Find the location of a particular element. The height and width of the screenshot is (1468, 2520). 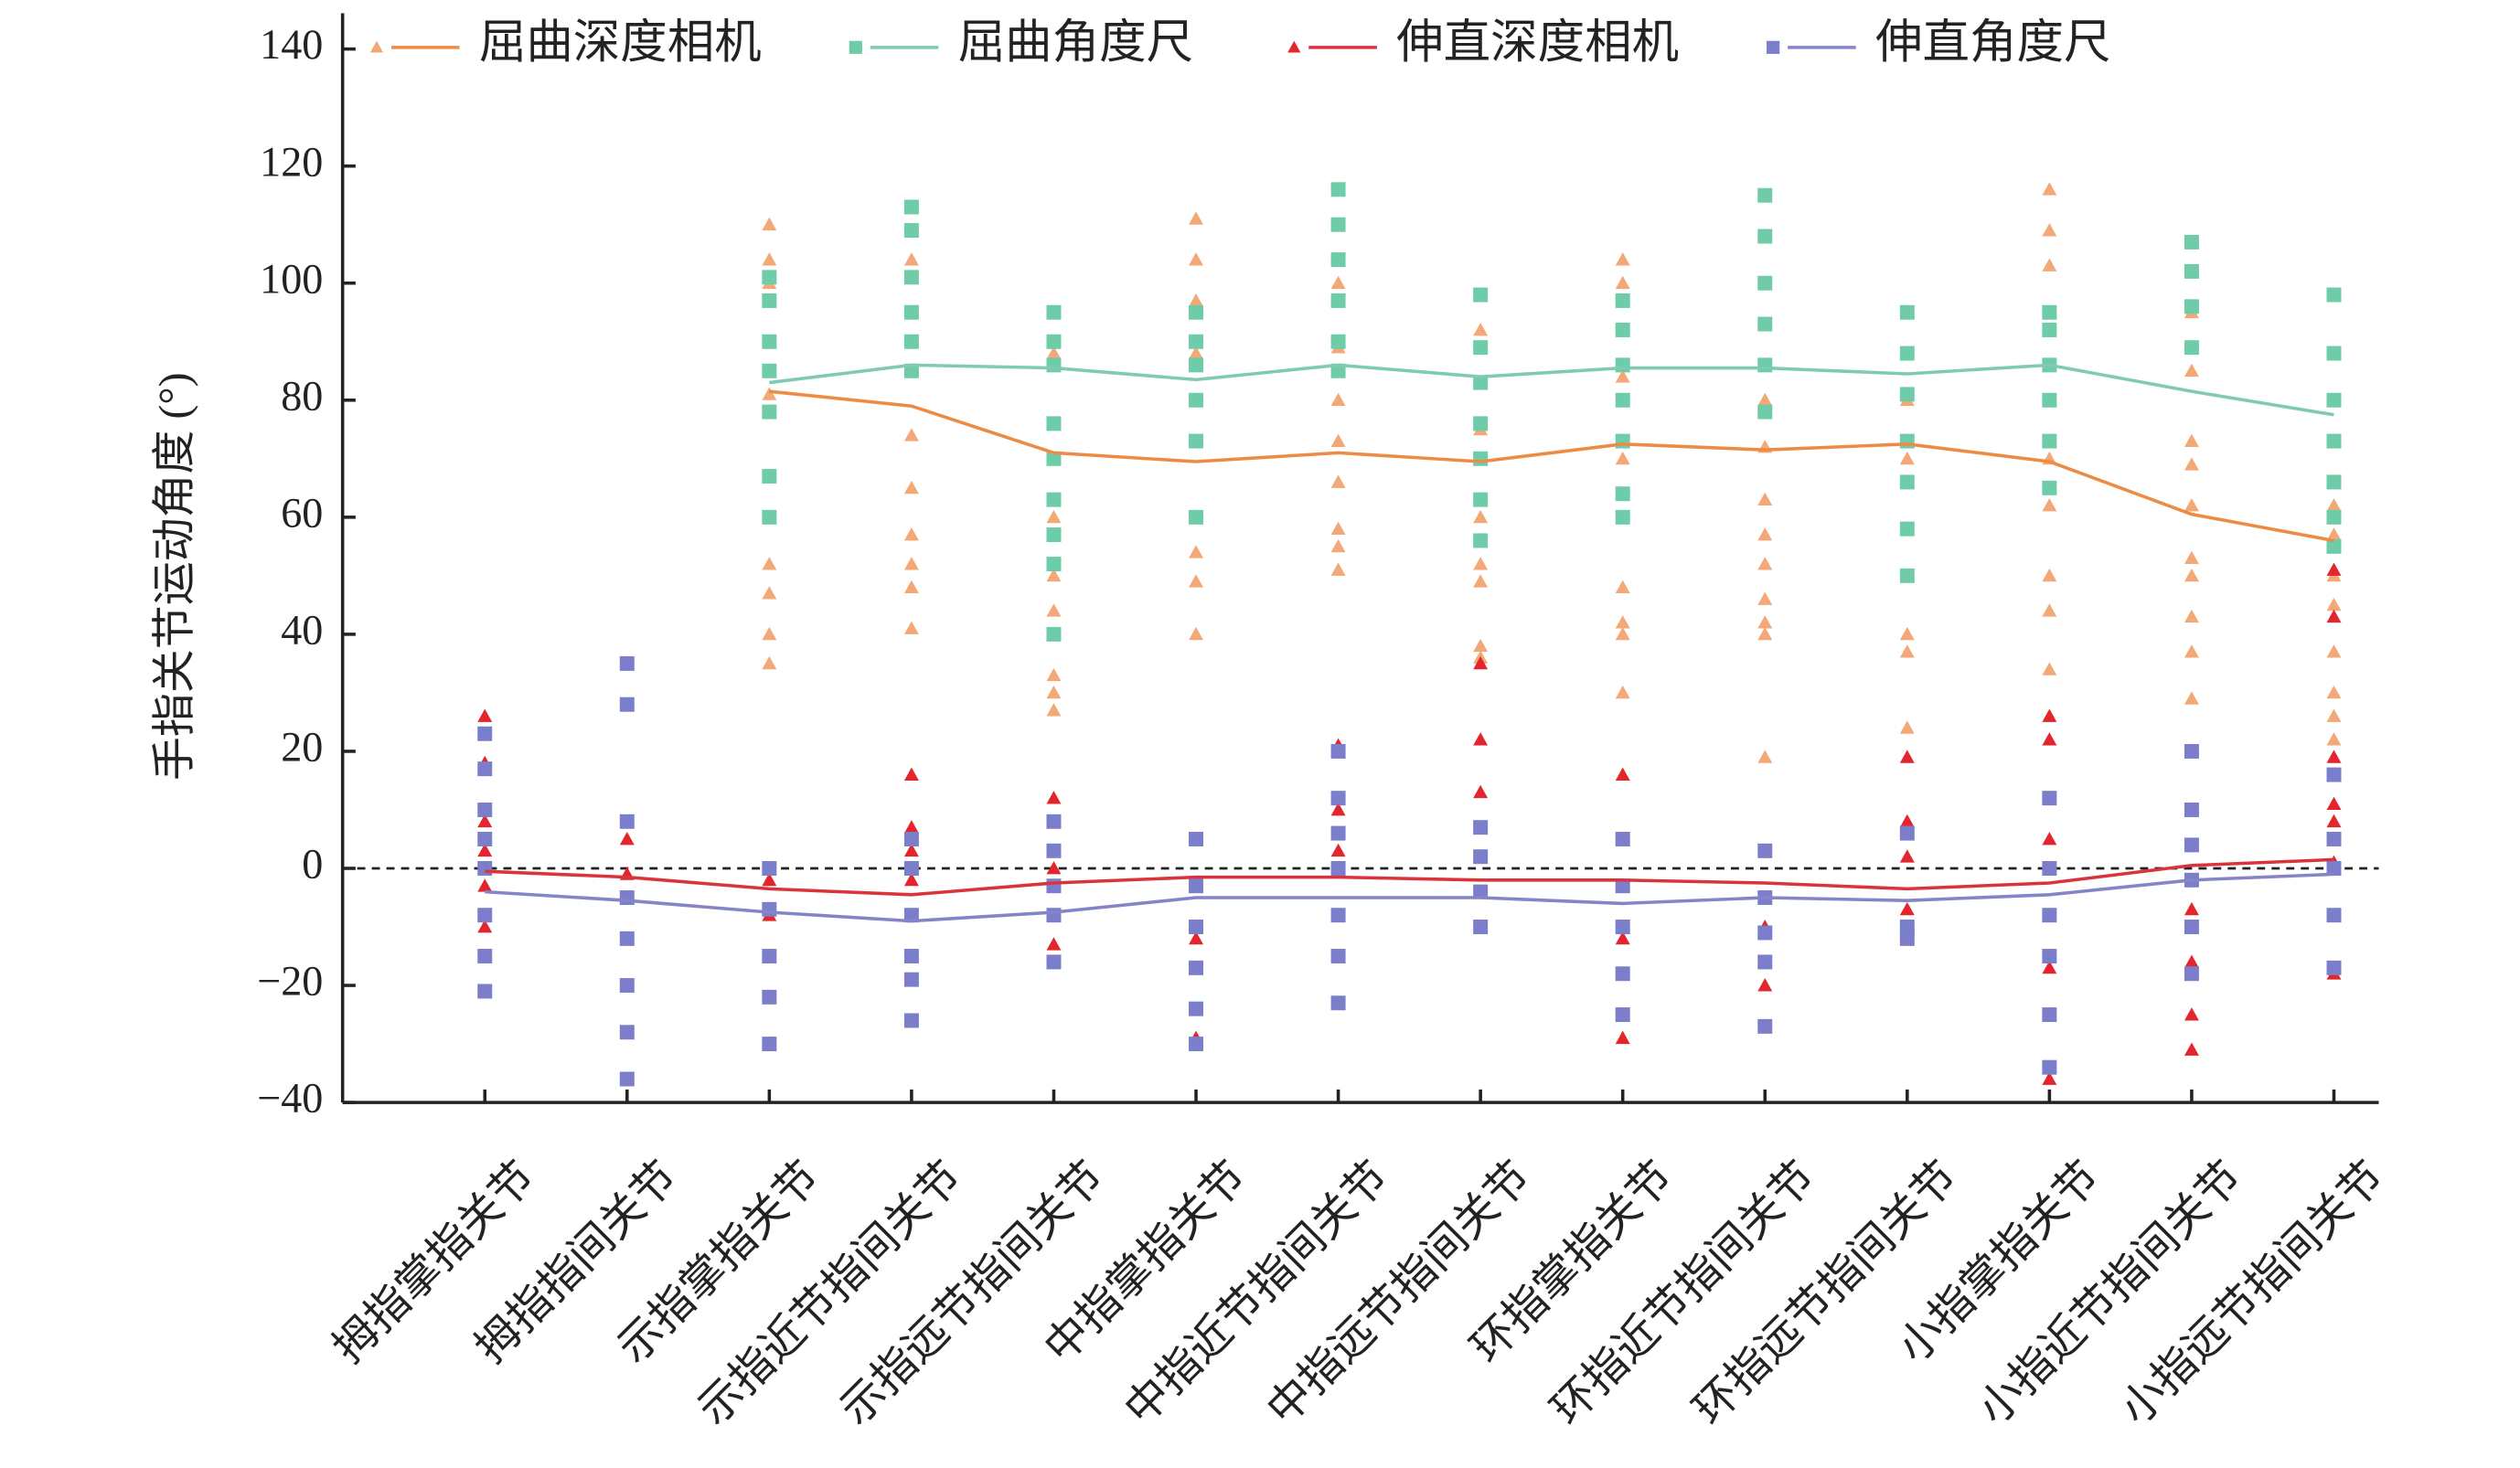

x-tick-label: 环指远节指间关节 is located at coordinates (1825, 1294).